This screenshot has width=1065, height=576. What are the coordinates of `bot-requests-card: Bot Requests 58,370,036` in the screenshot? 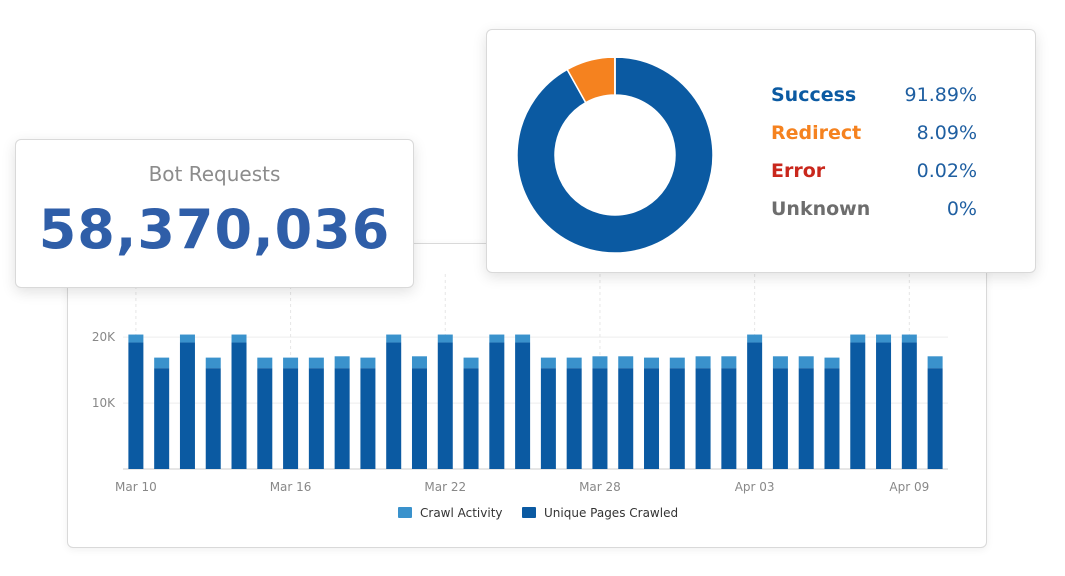 It's located at (214, 213).